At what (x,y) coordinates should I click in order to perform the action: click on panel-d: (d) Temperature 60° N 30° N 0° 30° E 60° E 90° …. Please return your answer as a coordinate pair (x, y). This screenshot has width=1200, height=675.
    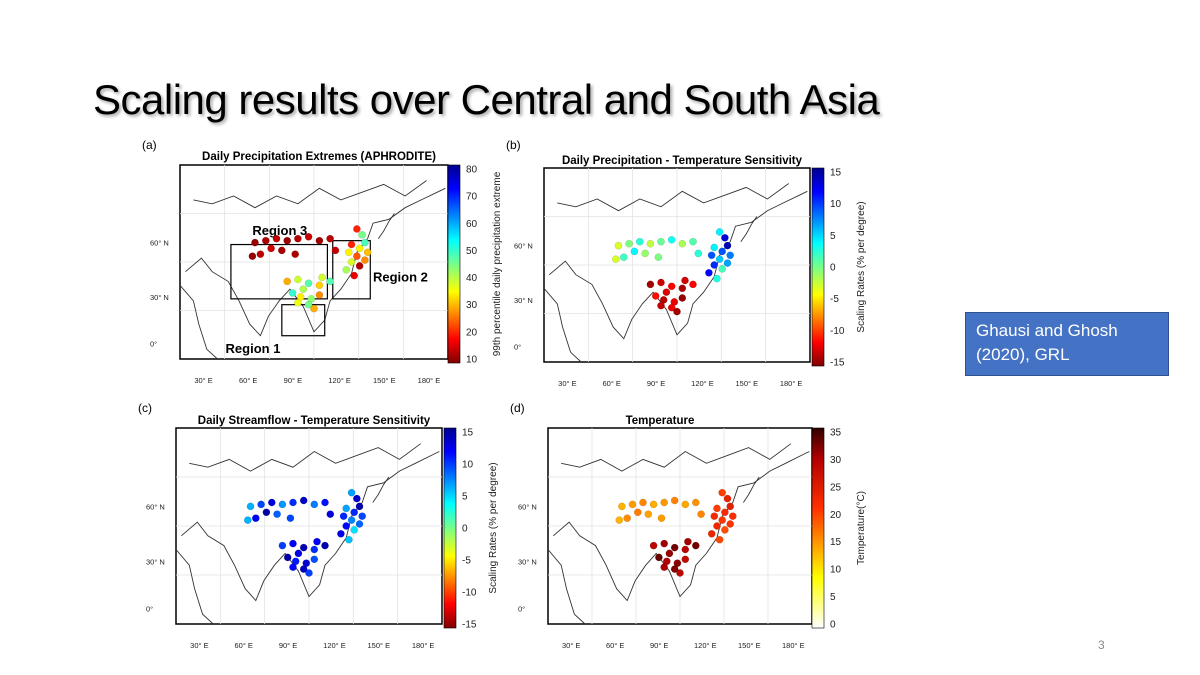
    Looking at the image, I should click on (688, 525).